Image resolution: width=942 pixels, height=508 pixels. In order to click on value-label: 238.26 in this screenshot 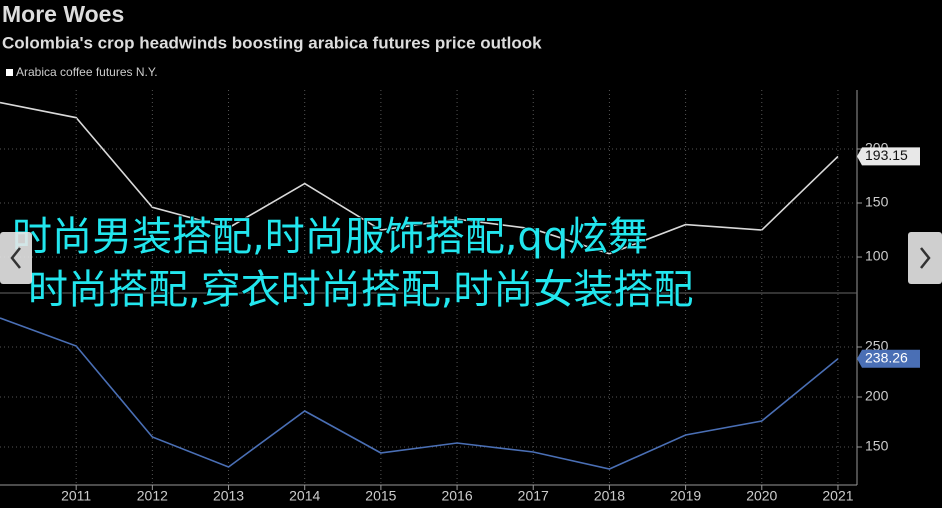, I will do `click(886, 357)`.